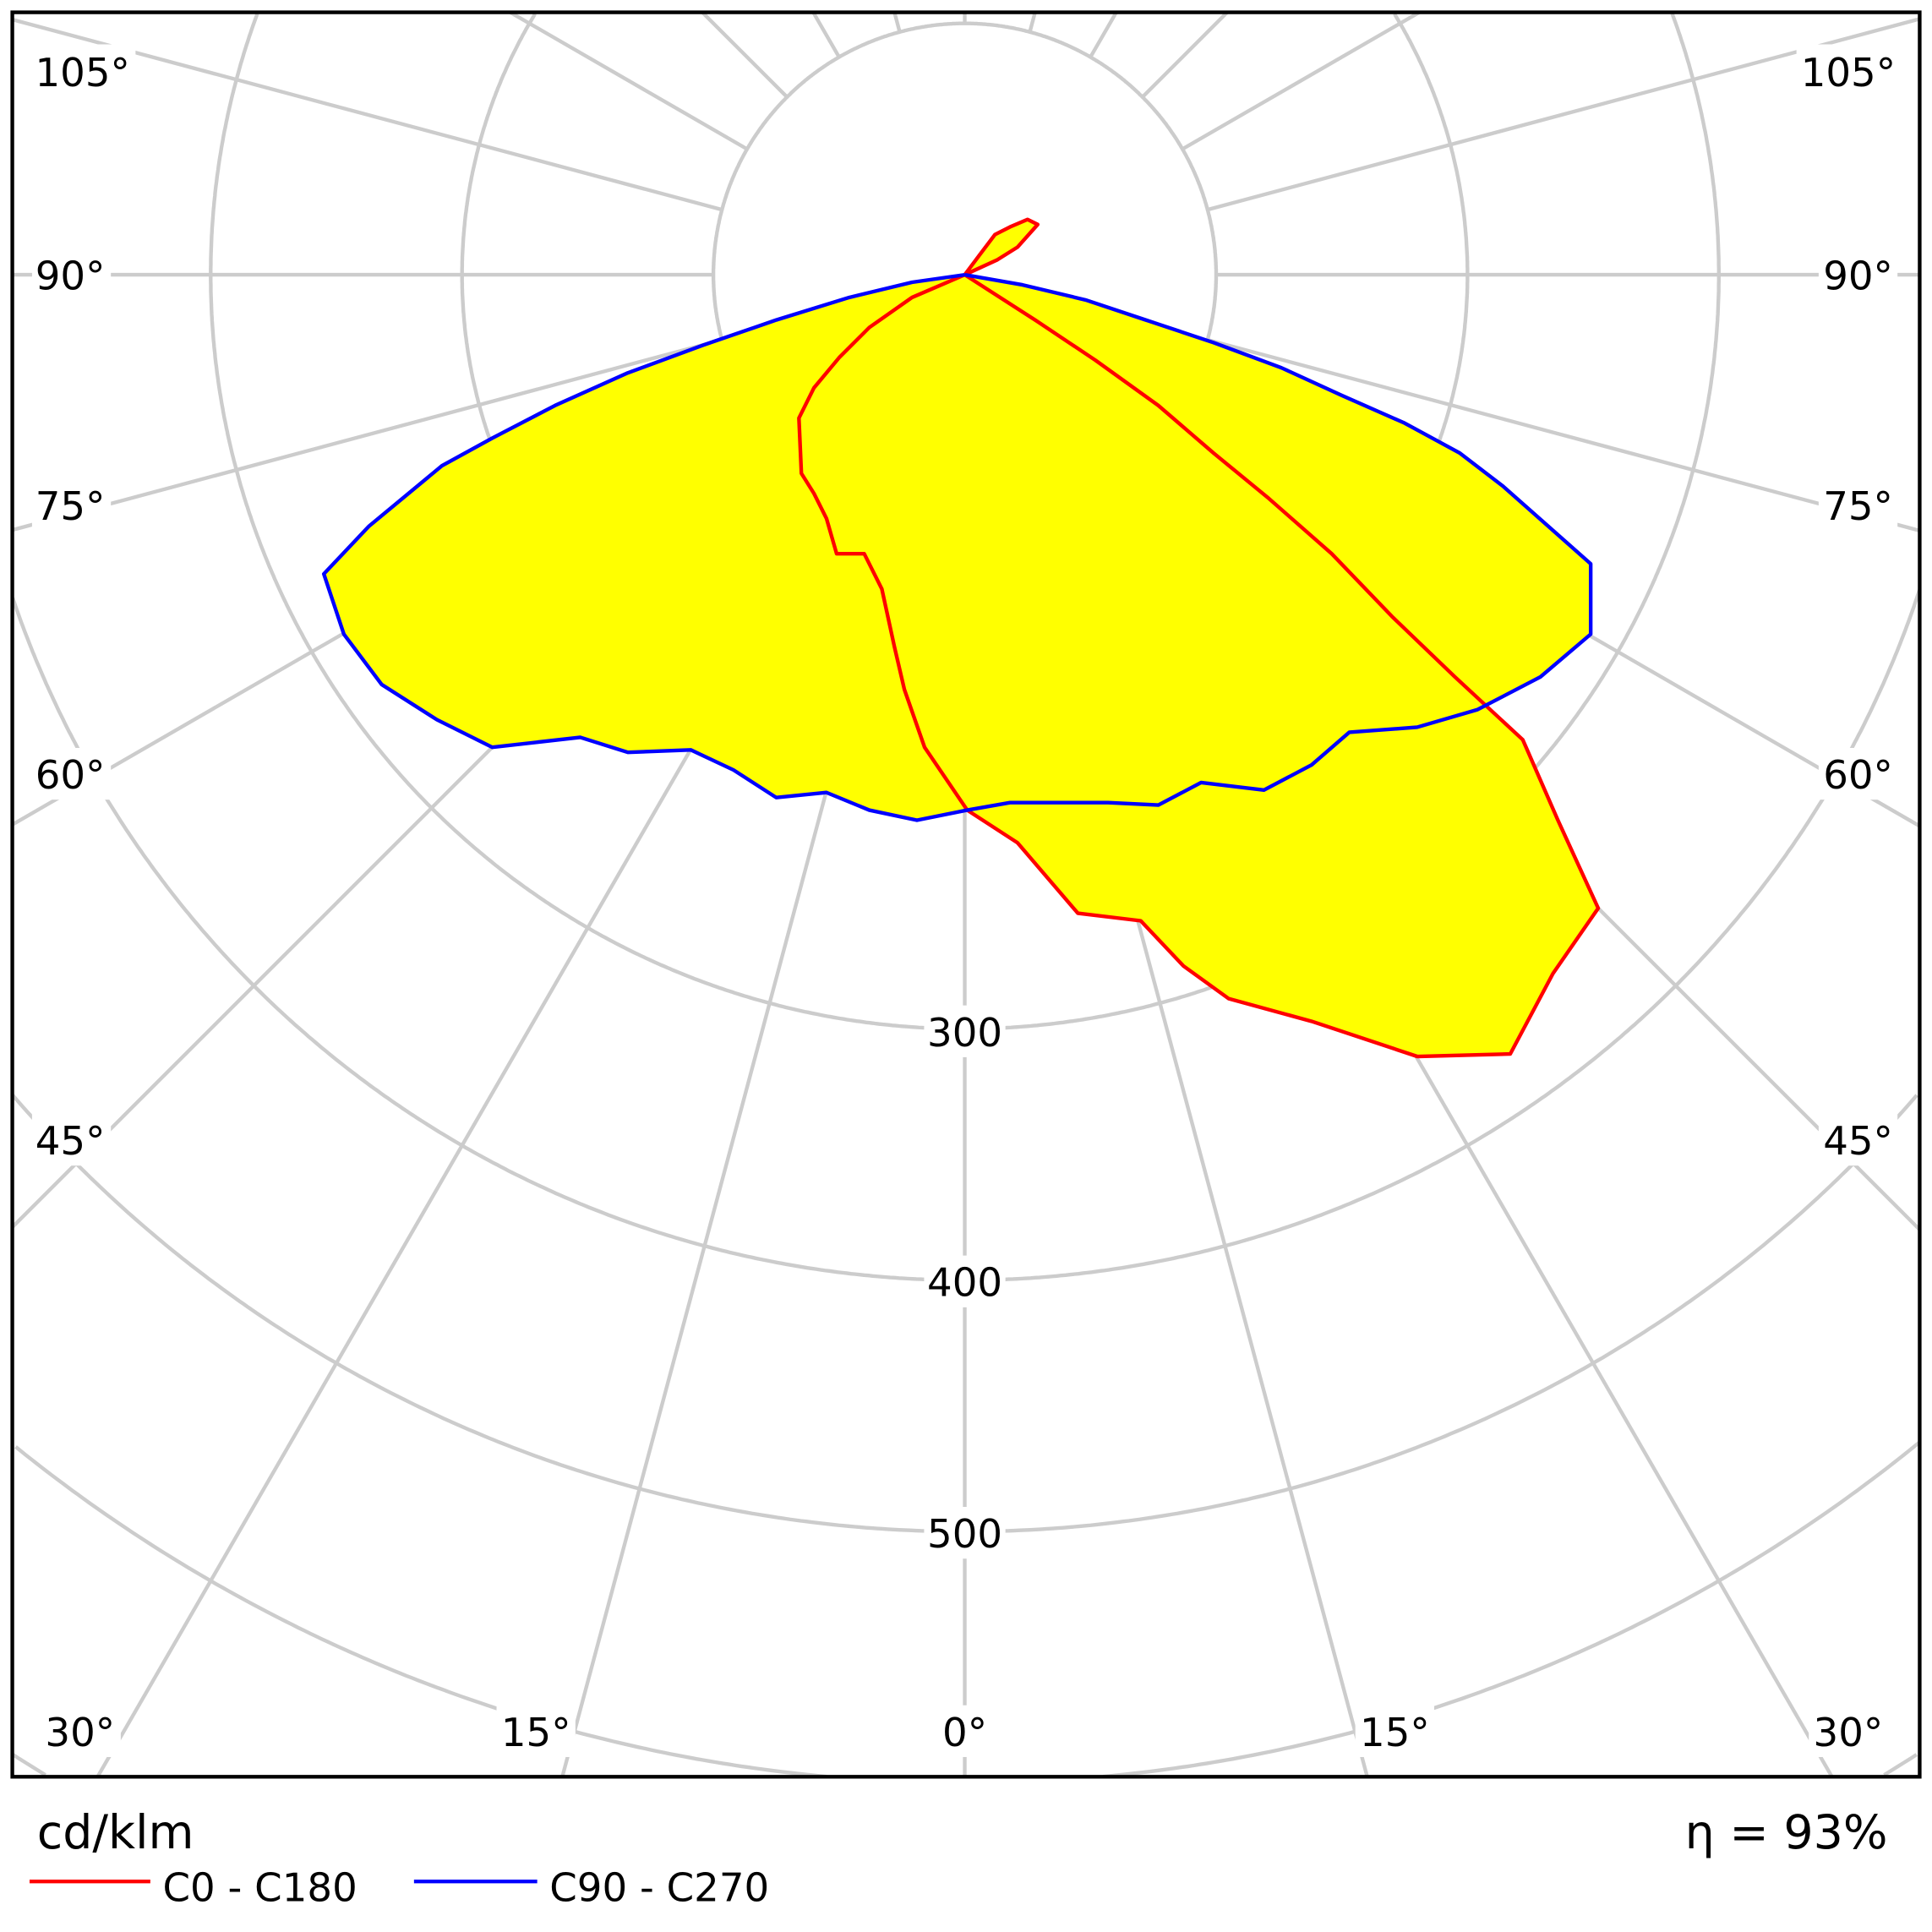 The height and width of the screenshot is (1932, 1932). What do you see at coordinates (115, 1833) in the screenshot?
I see `unit-label: cd/klm` at bounding box center [115, 1833].